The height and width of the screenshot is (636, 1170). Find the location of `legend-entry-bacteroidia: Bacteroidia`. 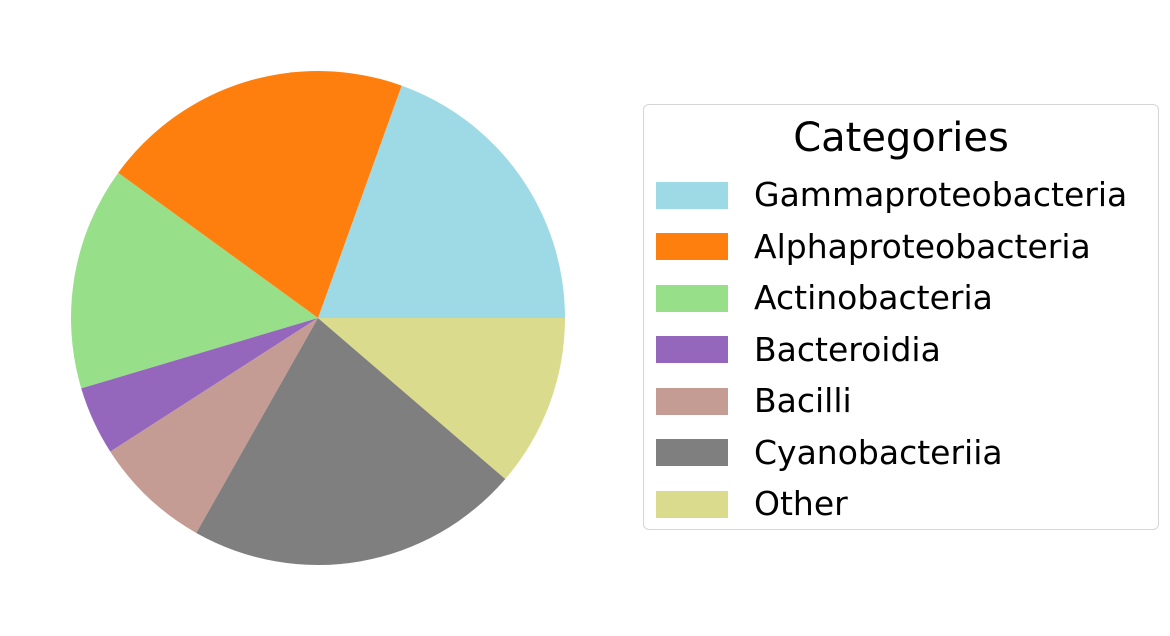

legend-entry-bacteroidia: Bacteroidia is located at coordinates (798, 350).